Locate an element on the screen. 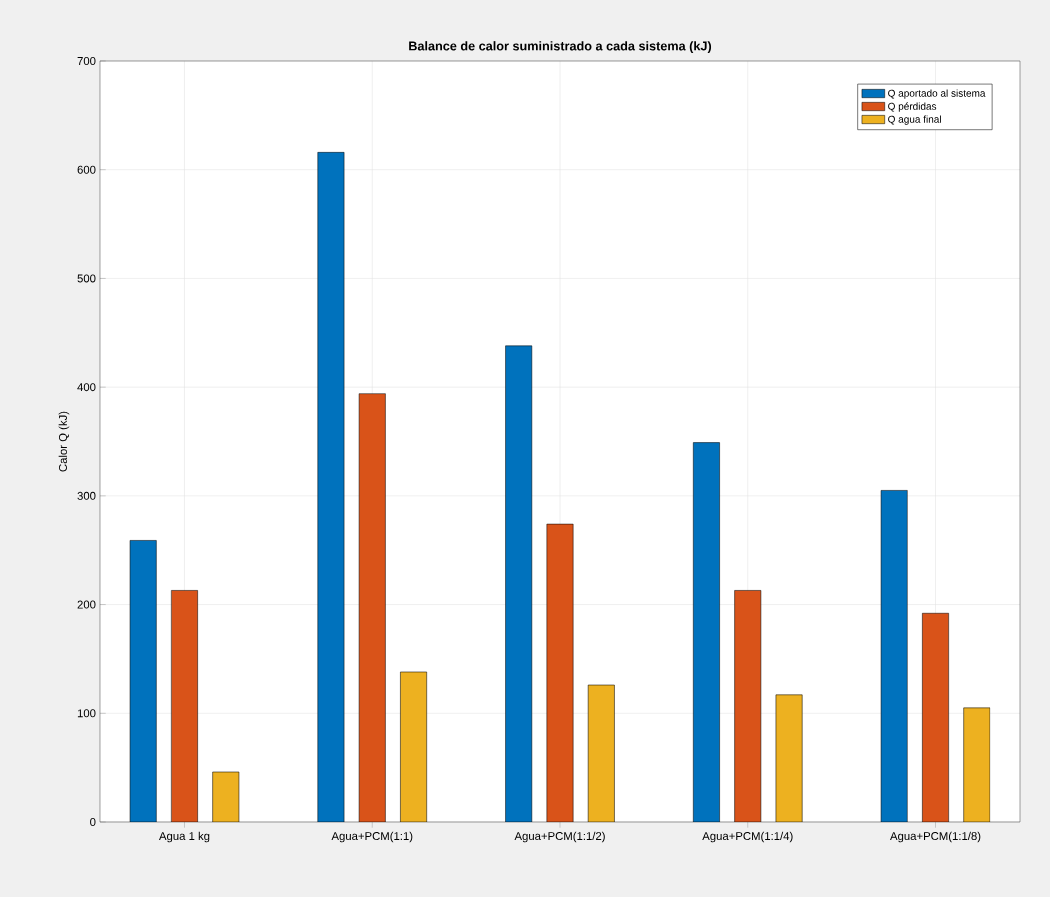 This screenshot has height=897, width=1050. y-tick-label: 600 is located at coordinates (86, 169).